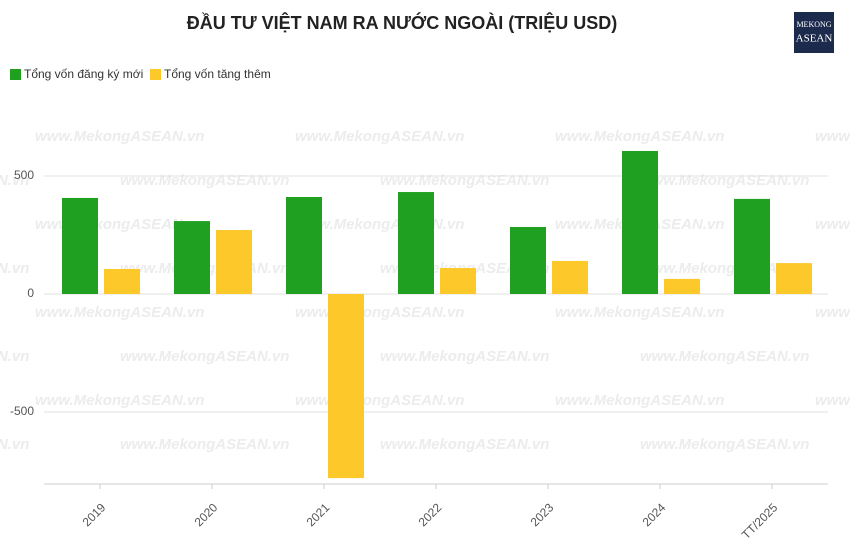 This screenshot has height=547, width=850. Describe the element at coordinates (814, 32) in the screenshot. I see `logo-box` at that location.